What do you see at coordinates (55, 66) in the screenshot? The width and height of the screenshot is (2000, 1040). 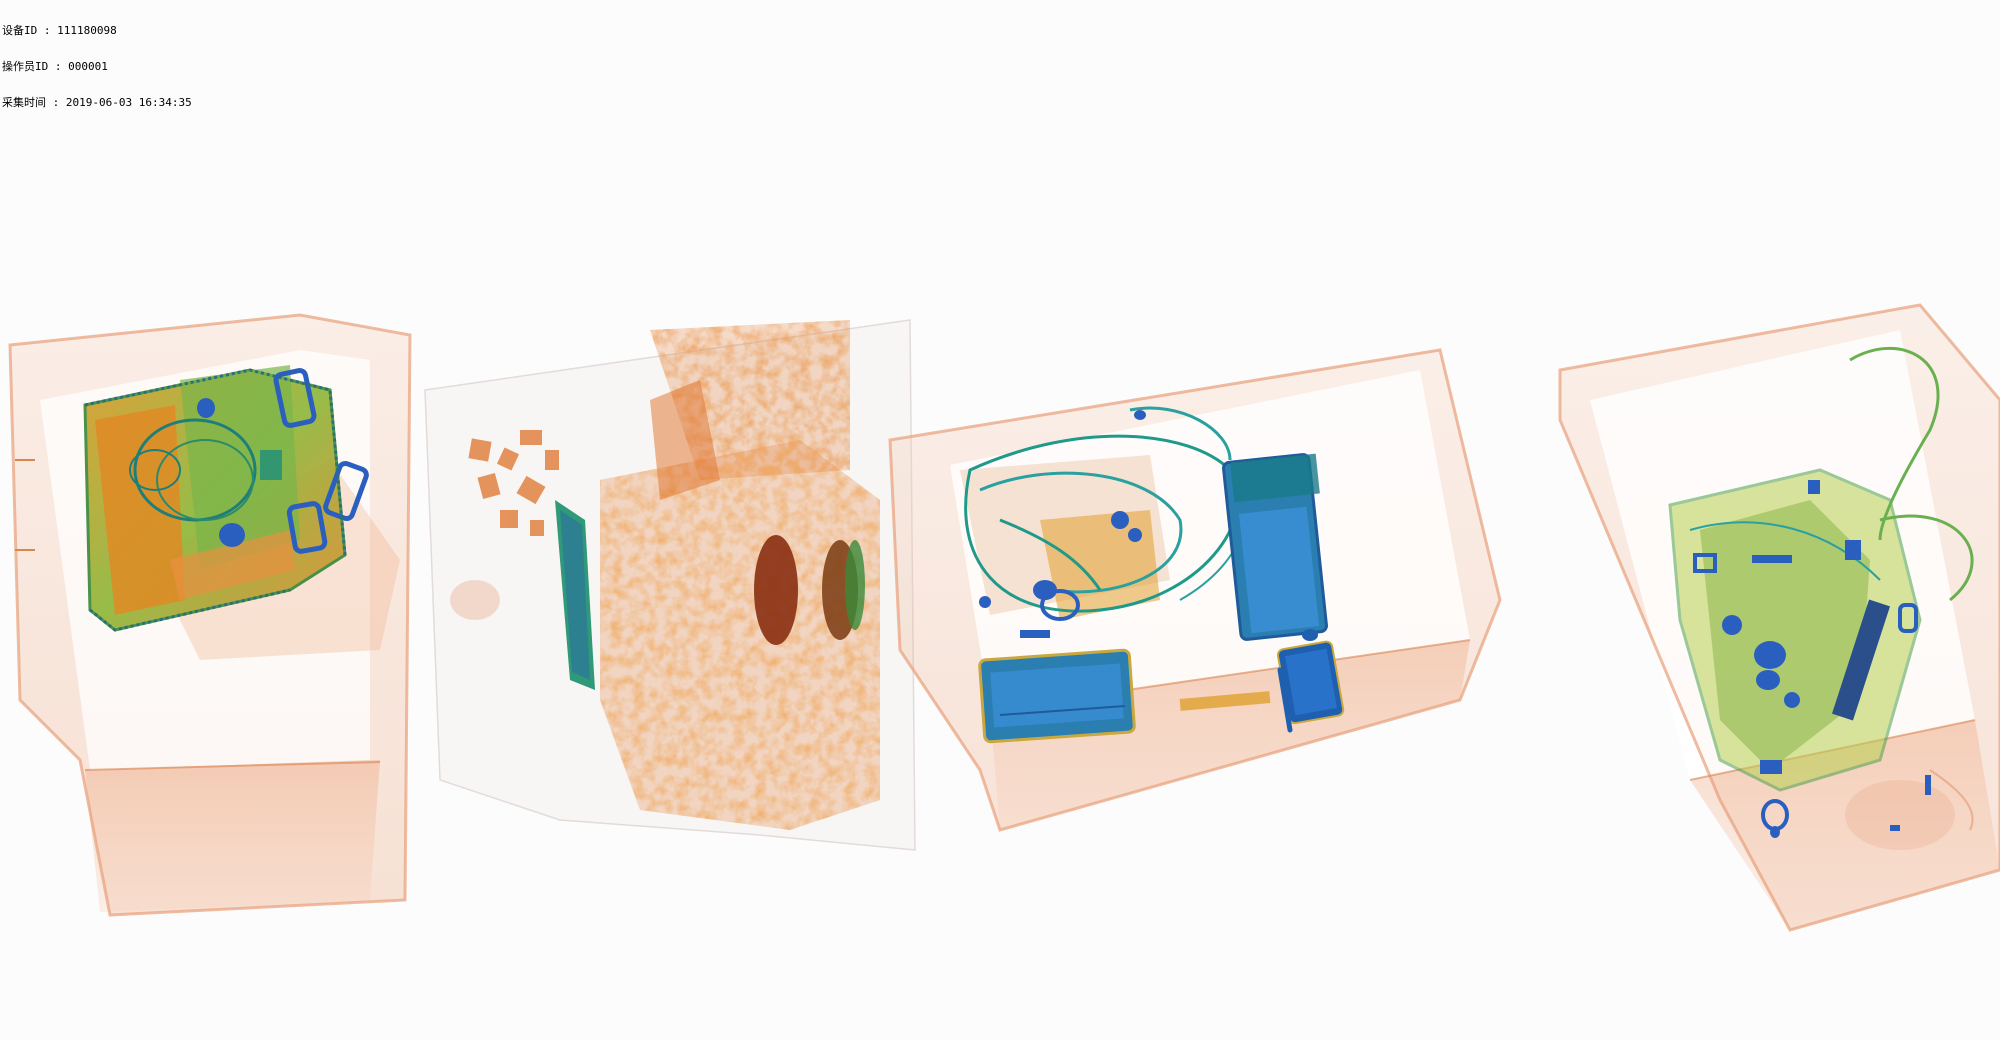 I see `operator-id-line: 操作员ID : 000001` at bounding box center [55, 66].